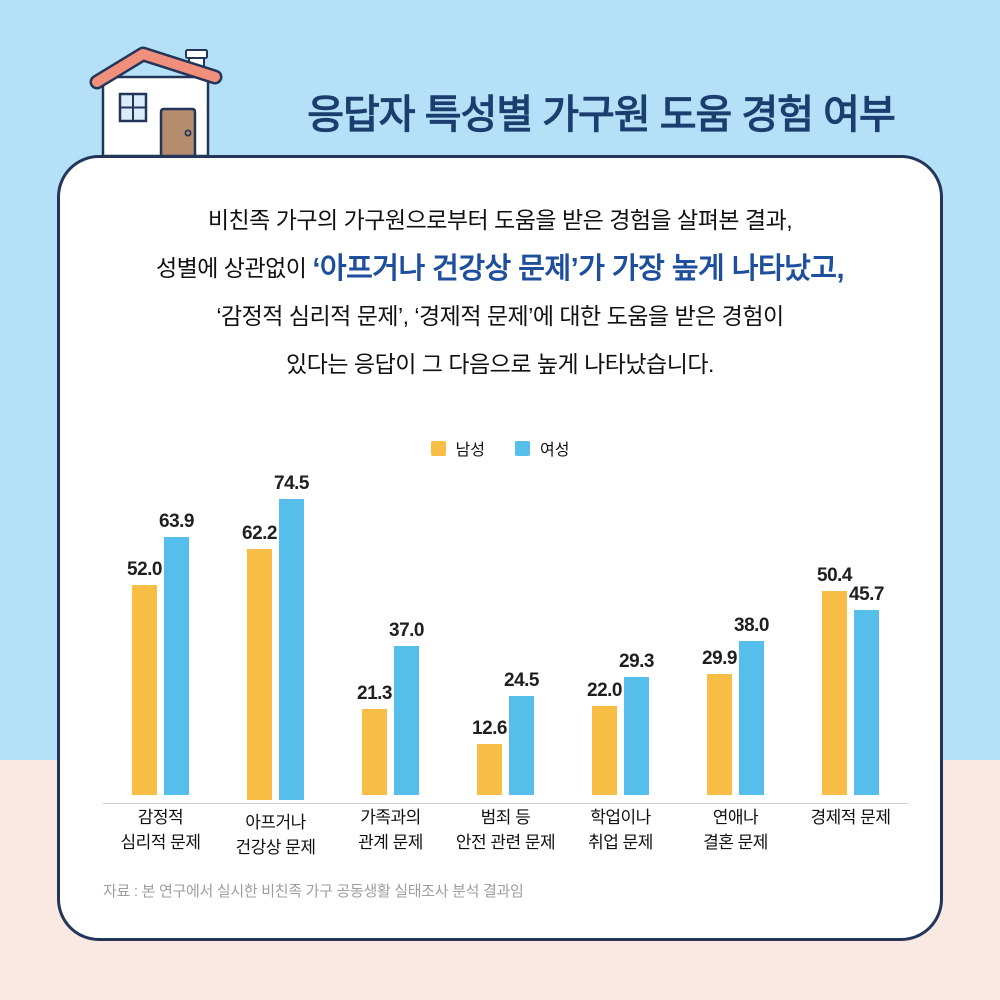  Describe the element at coordinates (275, 835) in the screenshot. I see `category-label: 아프거나 건강상 문제` at that location.